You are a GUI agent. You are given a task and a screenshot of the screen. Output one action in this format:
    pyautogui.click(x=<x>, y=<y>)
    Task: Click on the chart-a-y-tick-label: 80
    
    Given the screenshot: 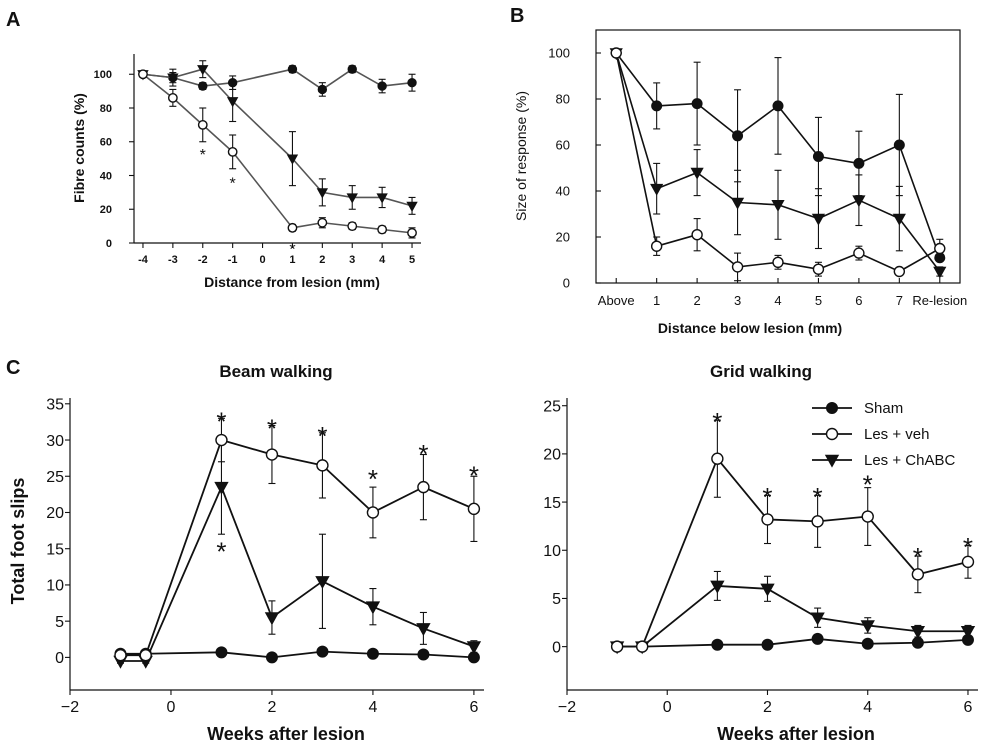 What is the action you would take?
    pyautogui.click(x=106, y=109)
    